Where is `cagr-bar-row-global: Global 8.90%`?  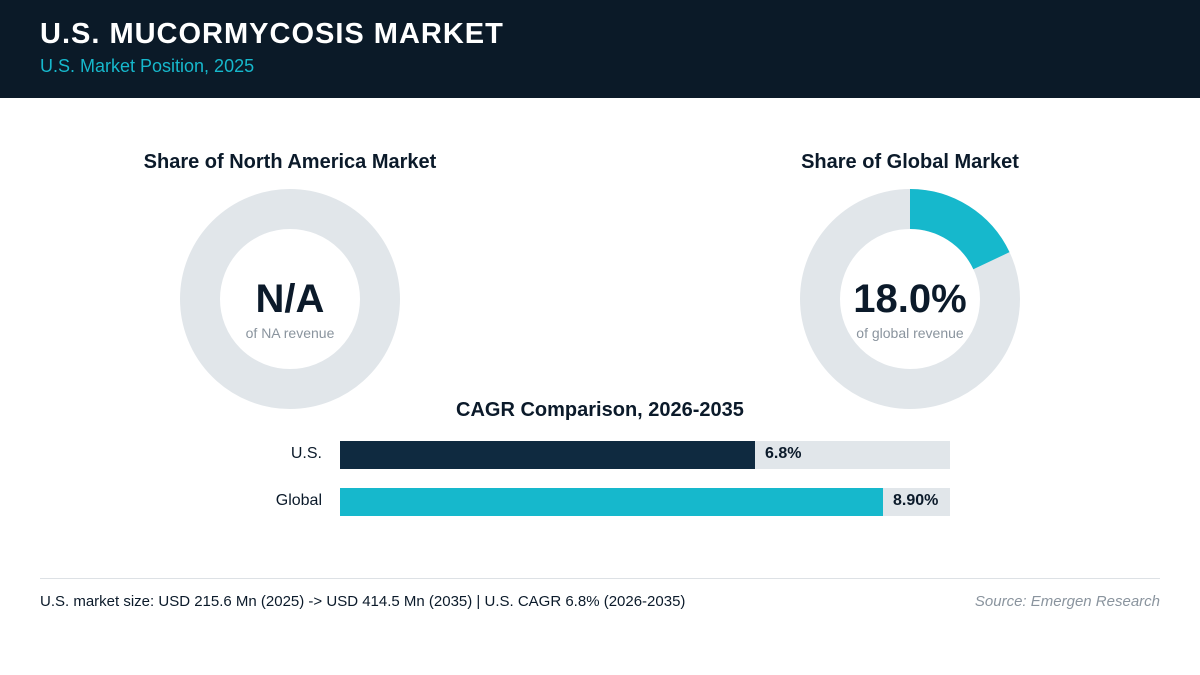
cagr-bar-row-global: Global 8.90% is located at coordinates (600, 502).